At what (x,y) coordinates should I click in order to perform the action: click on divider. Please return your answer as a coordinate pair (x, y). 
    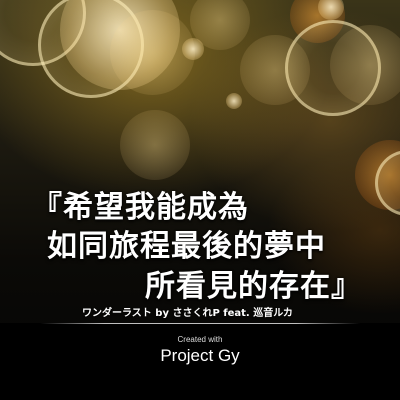
    Looking at the image, I should click on (200, 323).